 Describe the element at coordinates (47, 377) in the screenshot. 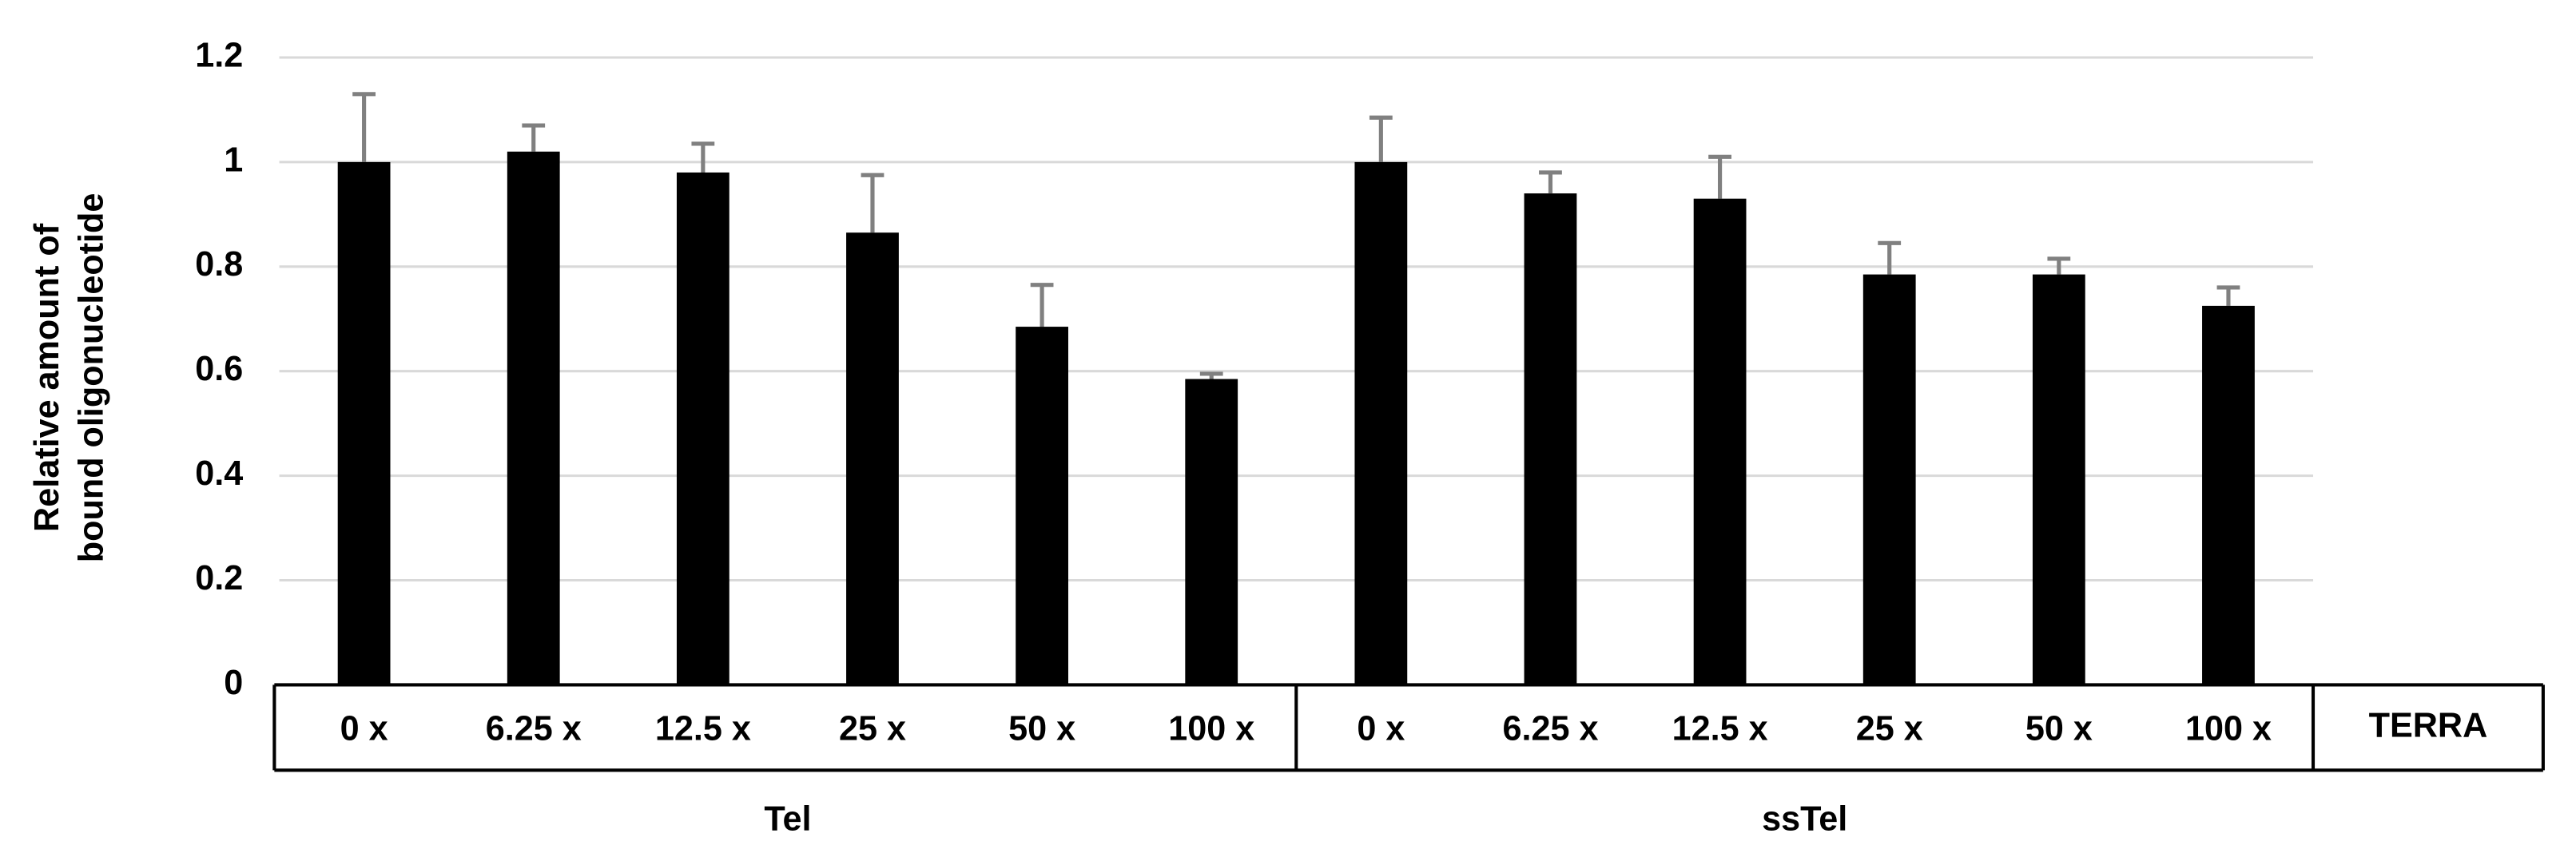

I see `y-axis-label: Relative amount of` at that location.